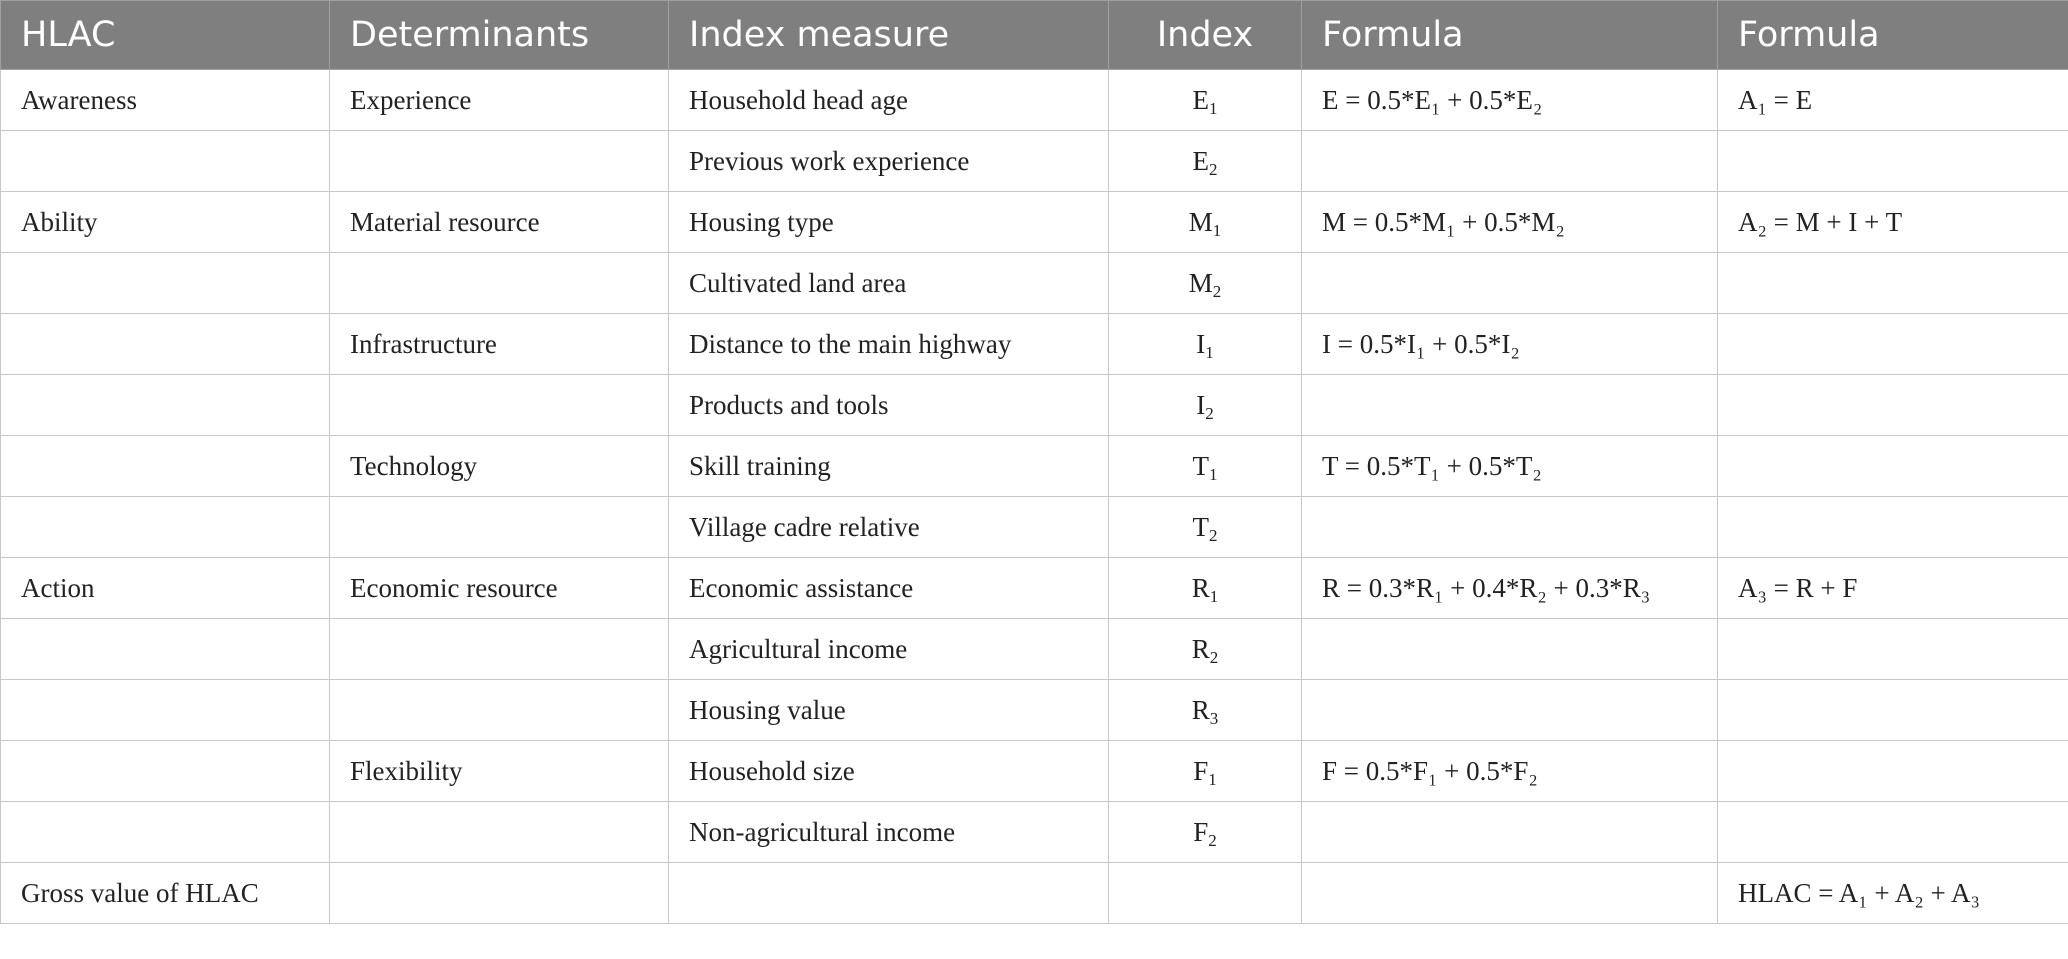  What do you see at coordinates (1509, 466) in the screenshot?
I see `formula-cell: T = 0.5*T₁ + 0.5*T₂` at bounding box center [1509, 466].